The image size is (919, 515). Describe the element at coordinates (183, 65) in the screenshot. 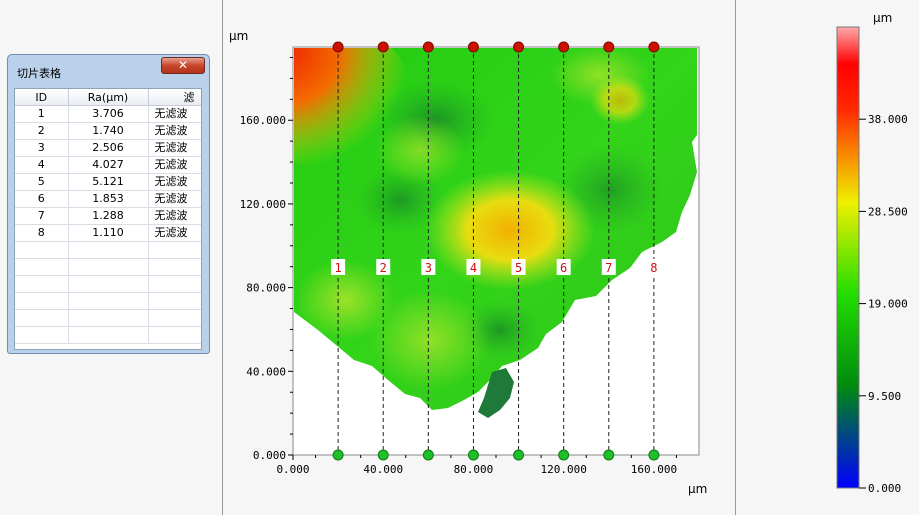

I see `close-button: ✕` at that location.